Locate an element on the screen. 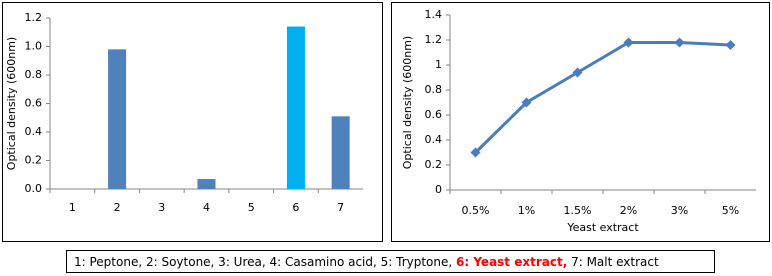 Image resolution: width=772 pixels, height=276 pixels. y-tick-label: 0 is located at coordinates (438, 189).